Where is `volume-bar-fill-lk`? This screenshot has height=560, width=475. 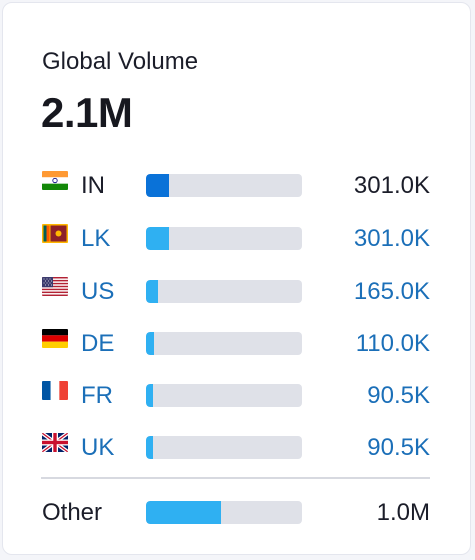 volume-bar-fill-lk is located at coordinates (157, 238).